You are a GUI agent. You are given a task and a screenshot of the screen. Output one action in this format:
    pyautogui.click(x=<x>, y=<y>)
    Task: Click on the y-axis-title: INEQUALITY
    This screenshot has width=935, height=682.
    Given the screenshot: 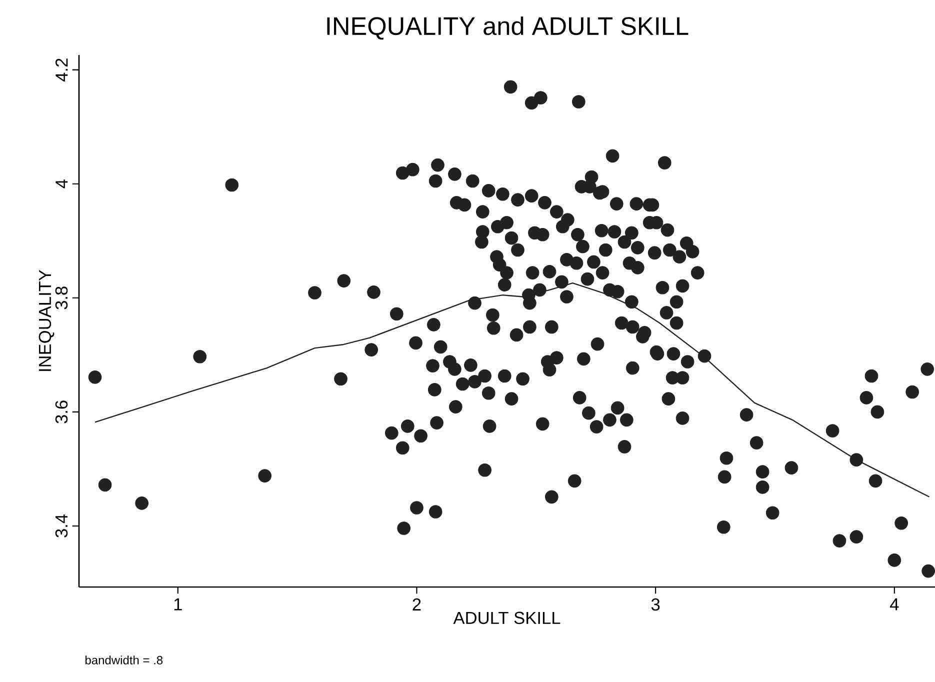 What is the action you would take?
    pyautogui.click(x=46, y=320)
    